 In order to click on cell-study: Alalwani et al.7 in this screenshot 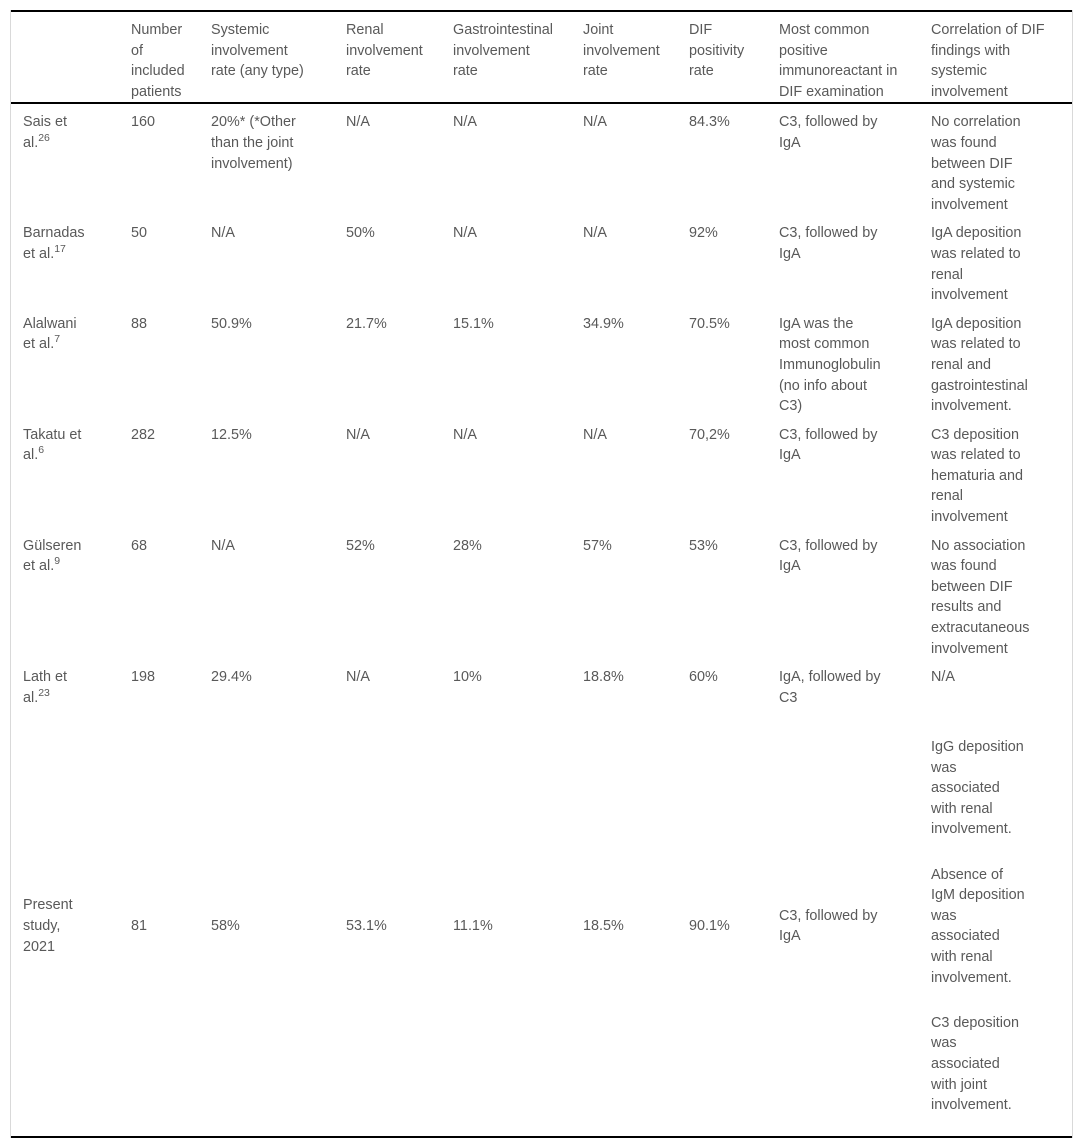, I will do `click(71, 361)`.